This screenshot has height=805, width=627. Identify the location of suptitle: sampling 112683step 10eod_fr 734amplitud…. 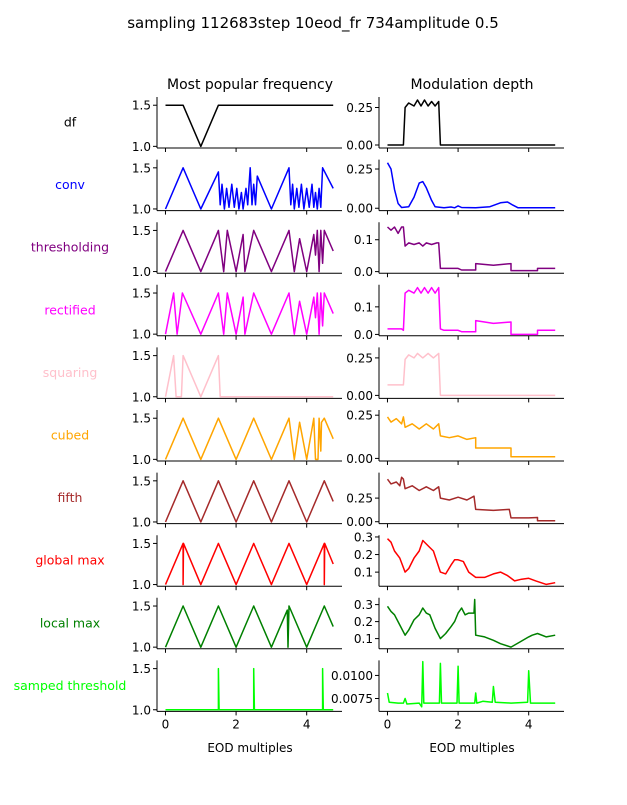
(313, 23).